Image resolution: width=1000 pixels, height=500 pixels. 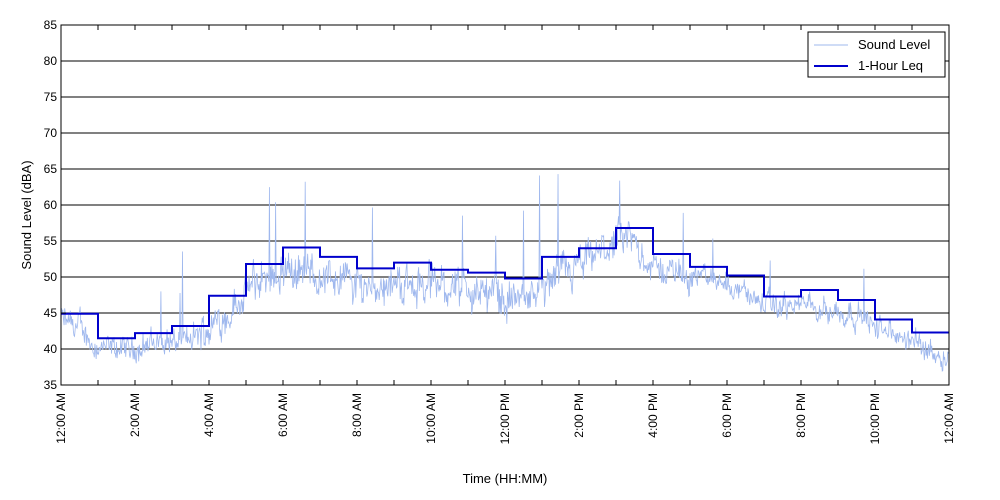 What do you see at coordinates (51, 313) in the screenshot?
I see `y-tick-label: 45` at bounding box center [51, 313].